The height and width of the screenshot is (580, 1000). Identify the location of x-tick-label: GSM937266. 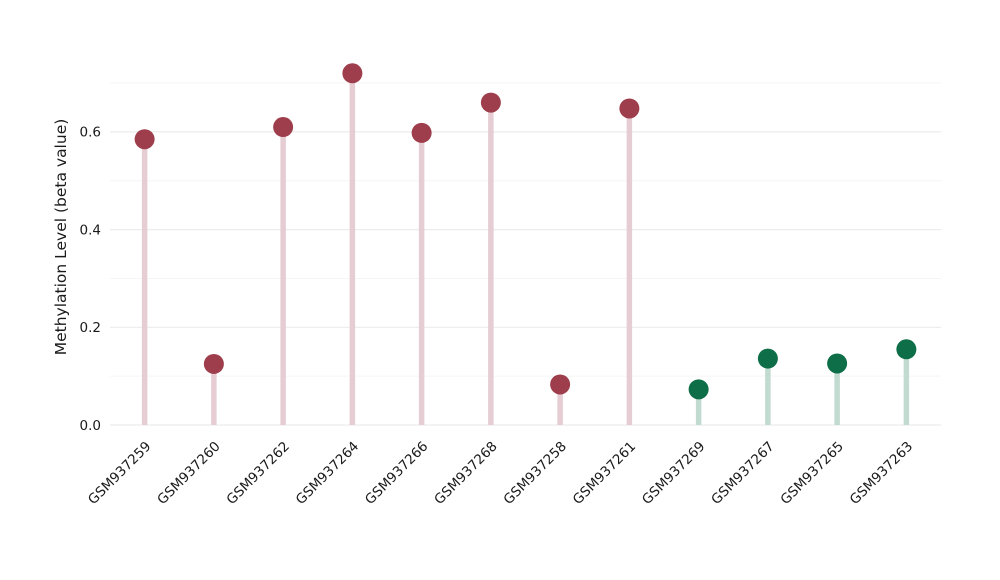
(396, 473).